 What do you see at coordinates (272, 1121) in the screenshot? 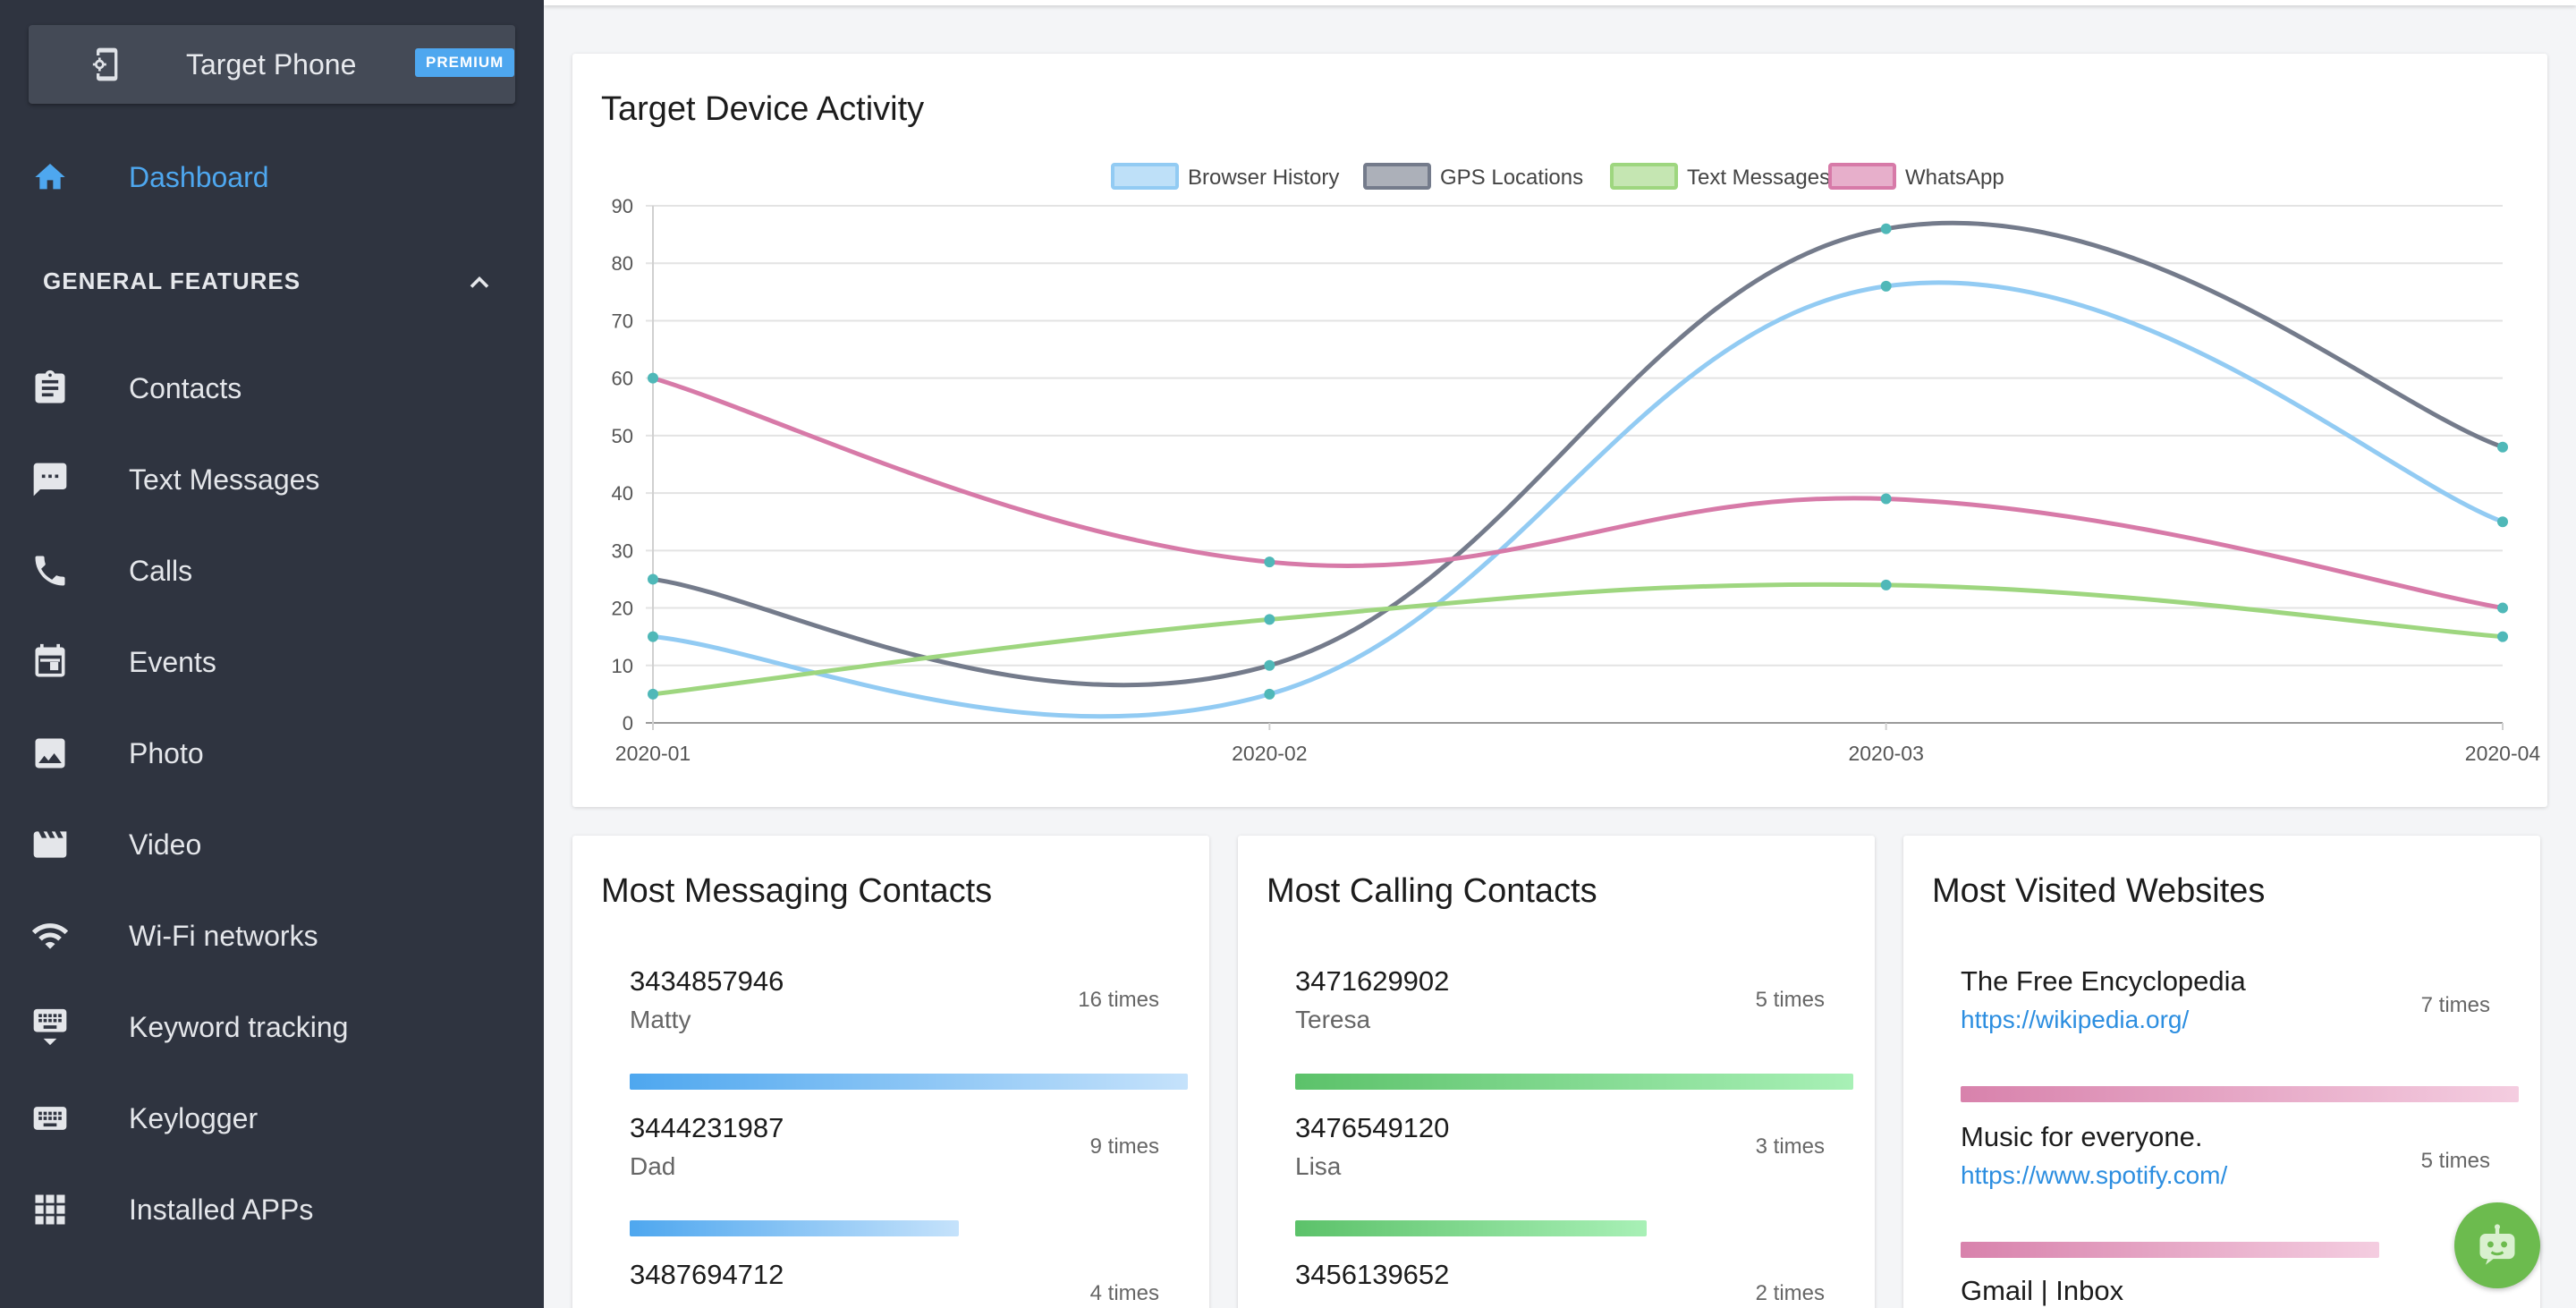
I see `sidebar-item-keylogger: Keylogger` at bounding box center [272, 1121].